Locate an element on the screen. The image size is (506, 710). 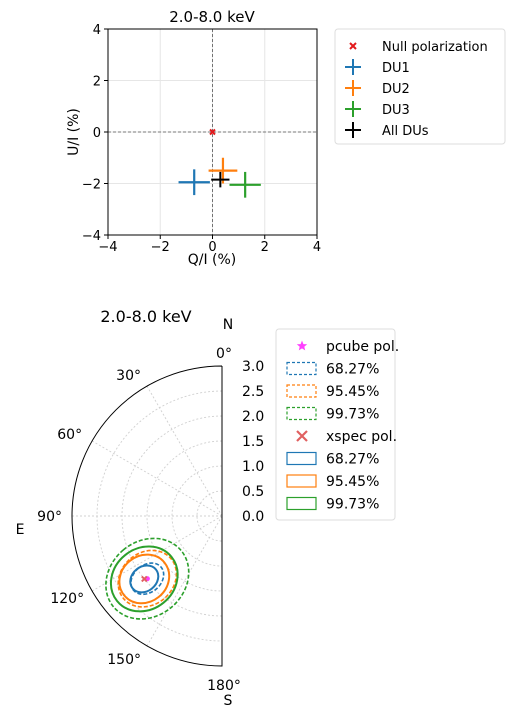
polar-radial-label: 1.5 is located at coordinates (253, 442).